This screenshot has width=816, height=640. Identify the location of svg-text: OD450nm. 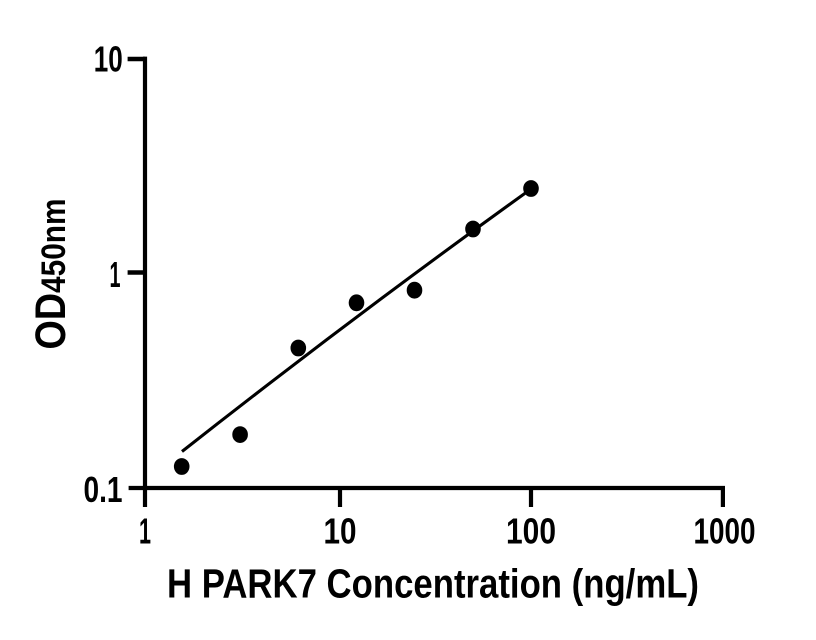
(51, 274).